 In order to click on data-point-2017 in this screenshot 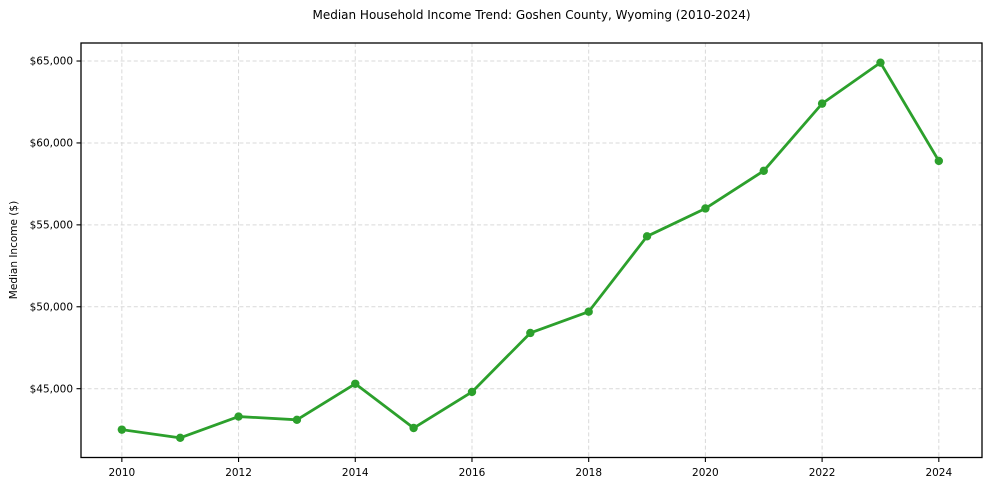, I will do `click(530, 333)`.